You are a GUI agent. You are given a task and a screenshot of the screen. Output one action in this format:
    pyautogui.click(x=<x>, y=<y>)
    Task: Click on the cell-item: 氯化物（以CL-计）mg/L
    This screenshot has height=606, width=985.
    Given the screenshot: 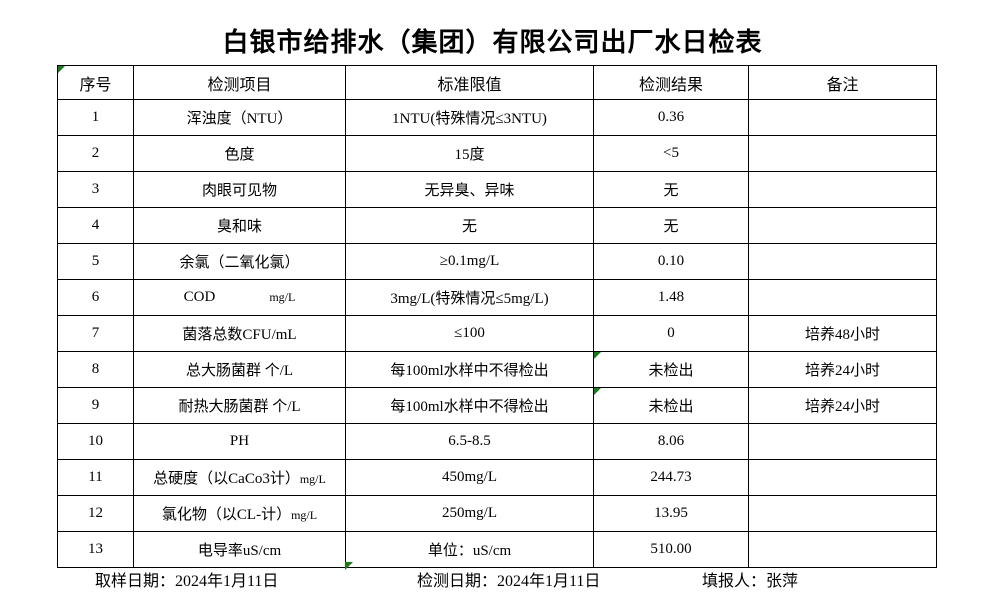 What is the action you would take?
    pyautogui.click(x=239, y=513)
    